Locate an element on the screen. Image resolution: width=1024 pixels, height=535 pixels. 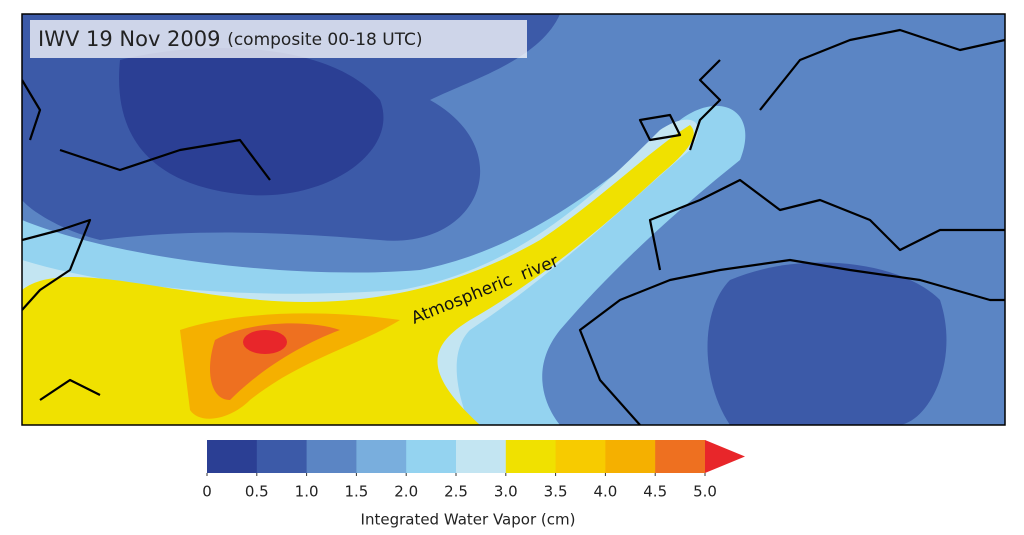
colorbar-tick-label: 4.5 is located at coordinates (655, 492).